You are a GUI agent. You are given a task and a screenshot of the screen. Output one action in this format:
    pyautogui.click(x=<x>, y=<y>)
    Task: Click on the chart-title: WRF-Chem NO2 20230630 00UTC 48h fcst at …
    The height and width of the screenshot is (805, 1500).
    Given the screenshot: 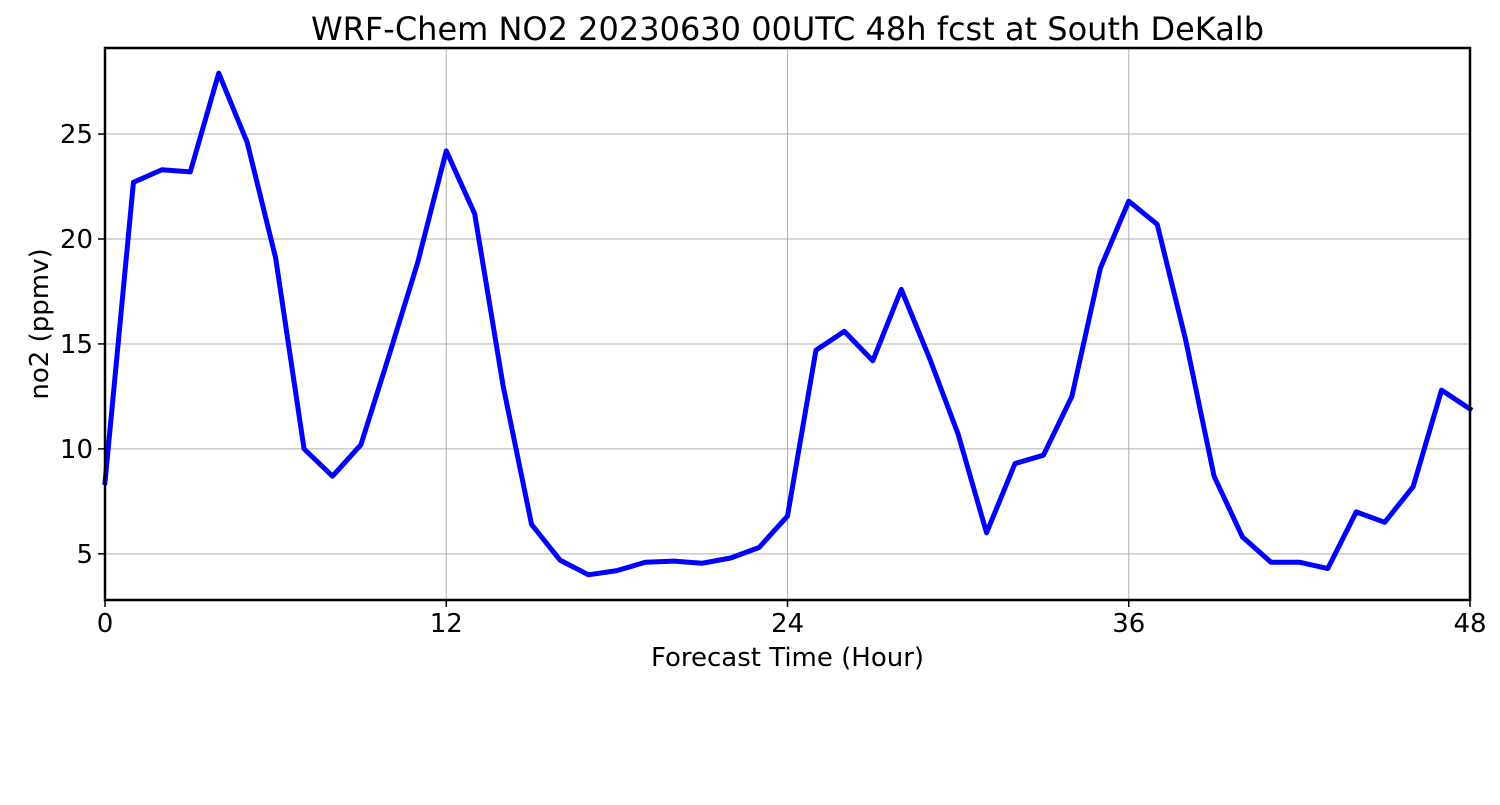 What is the action you would take?
    pyautogui.click(x=787, y=29)
    